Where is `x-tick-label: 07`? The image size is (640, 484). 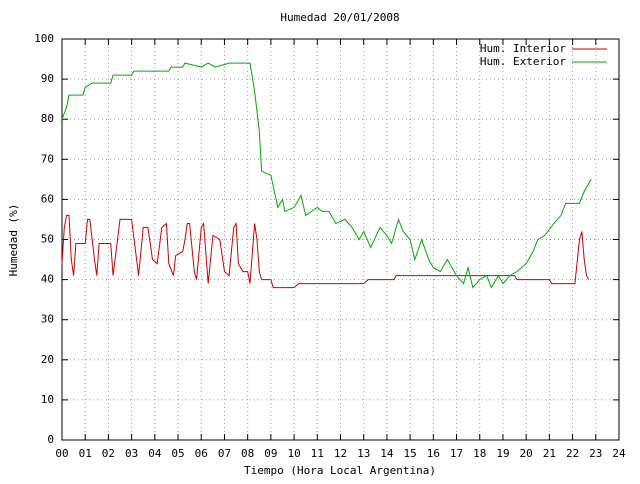
x-tick-label: 07 is located at coordinates (224, 453).